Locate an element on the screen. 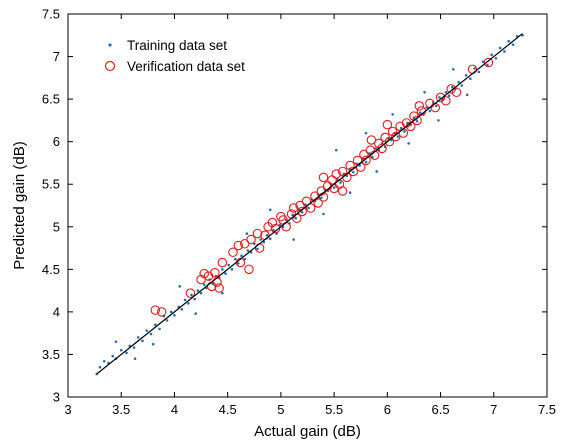 This screenshot has width=565, height=443. x-tick-label: 5.5 is located at coordinates (334, 409).